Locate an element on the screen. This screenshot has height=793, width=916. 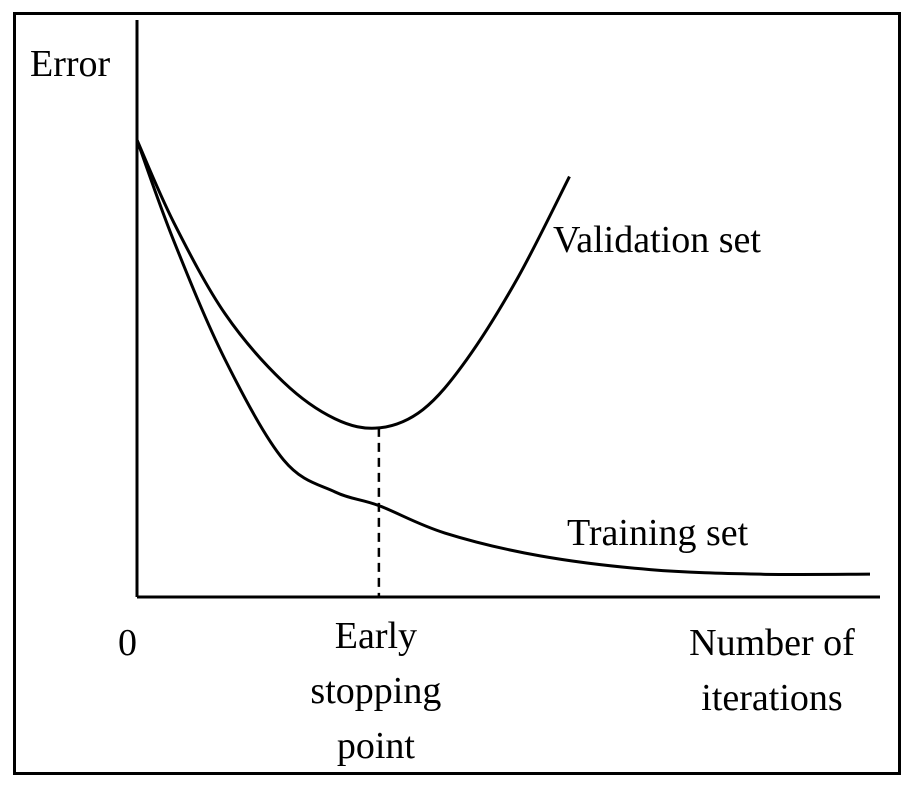
annotation-layer: Early stopping point is located at coordinates (375, 597).